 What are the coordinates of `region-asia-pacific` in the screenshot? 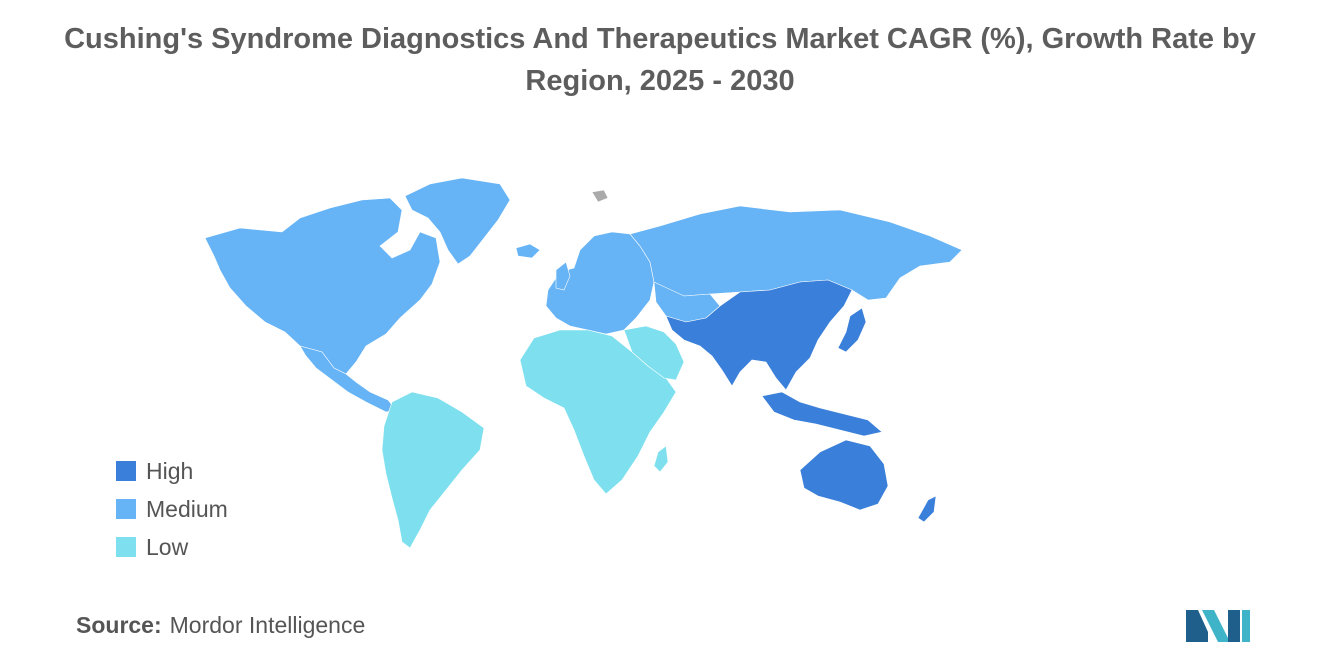 It's located at (759, 335).